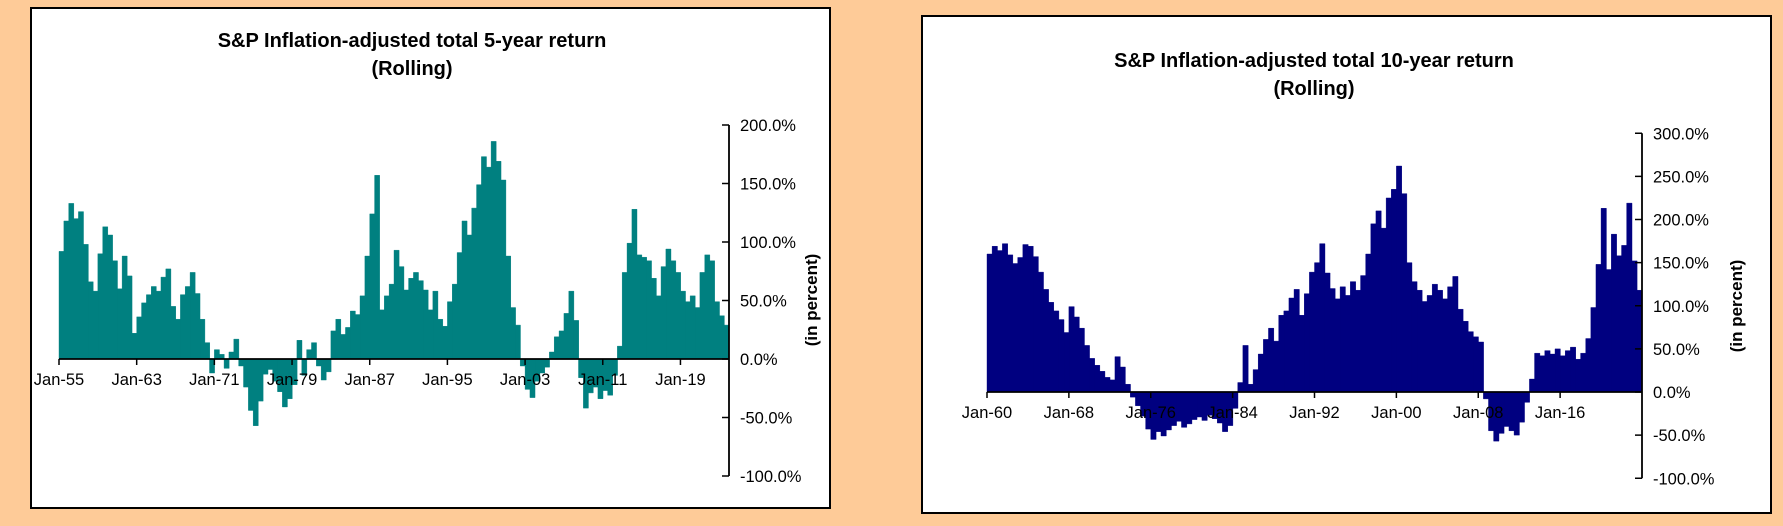 This screenshot has height=526, width=1783. What do you see at coordinates (525, 380) in the screenshot?
I see `x-axis-tick-label: Jan-03` at bounding box center [525, 380].